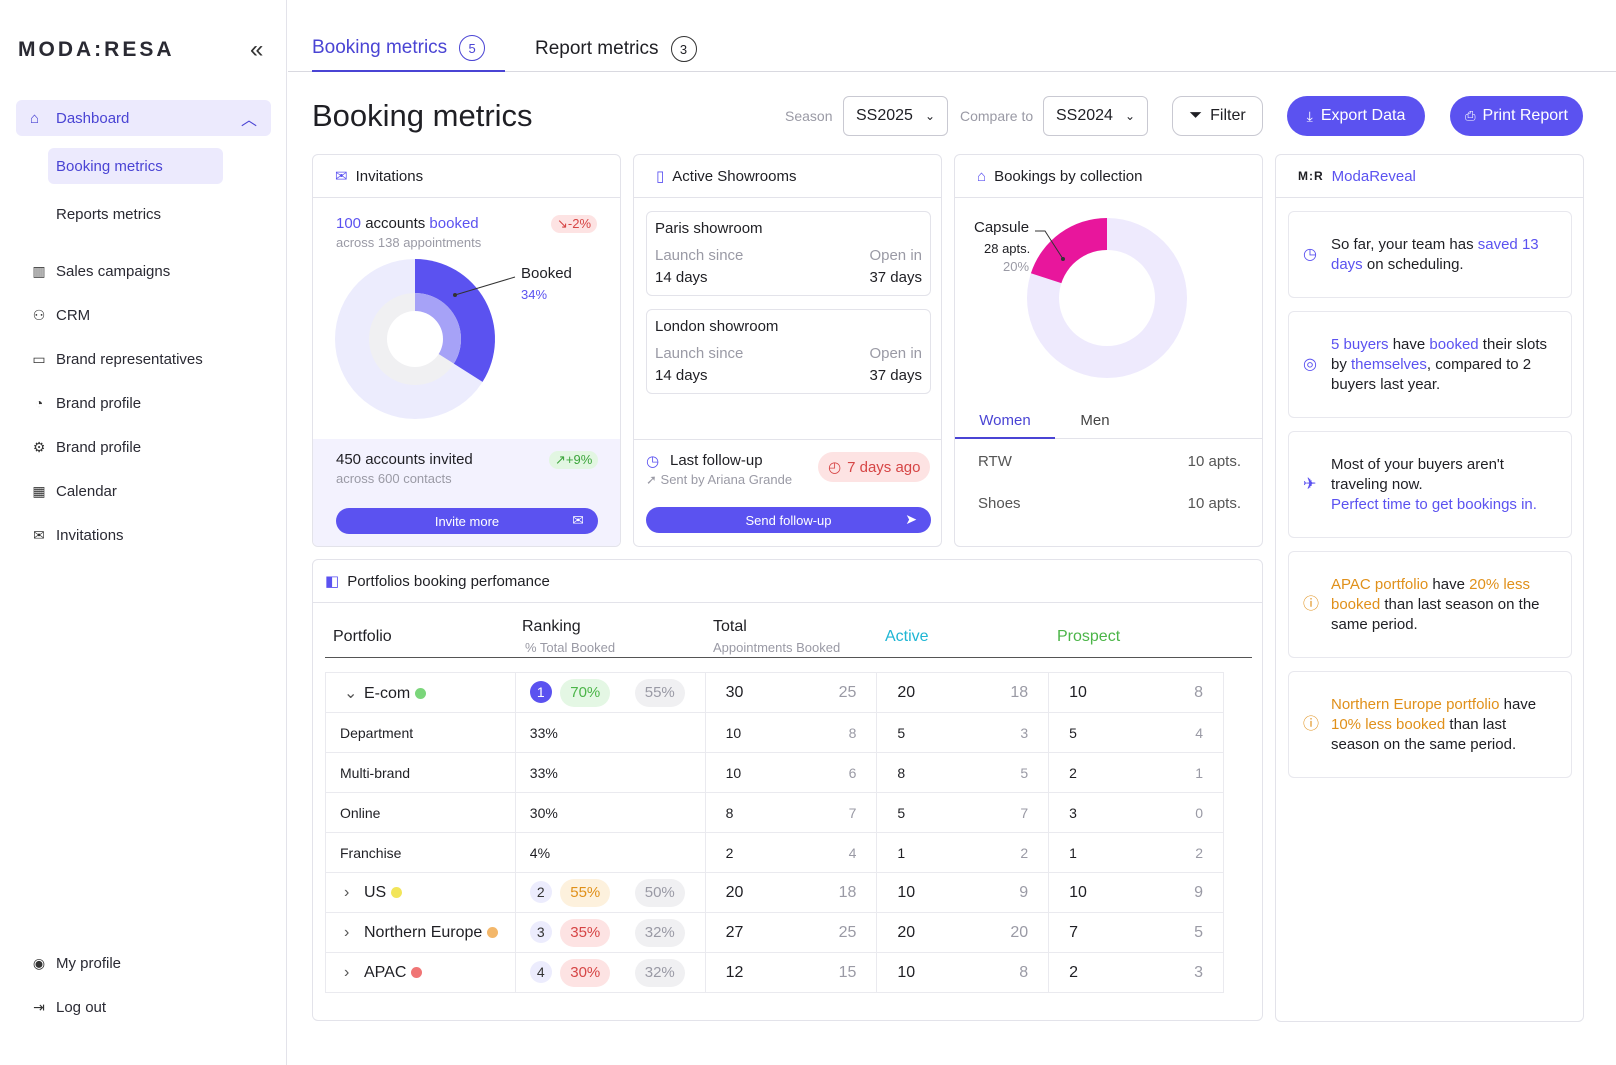 Image resolution: width=1616 pixels, height=1065 pixels. What do you see at coordinates (809, 116) in the screenshot?
I see `season-label: Season` at bounding box center [809, 116].